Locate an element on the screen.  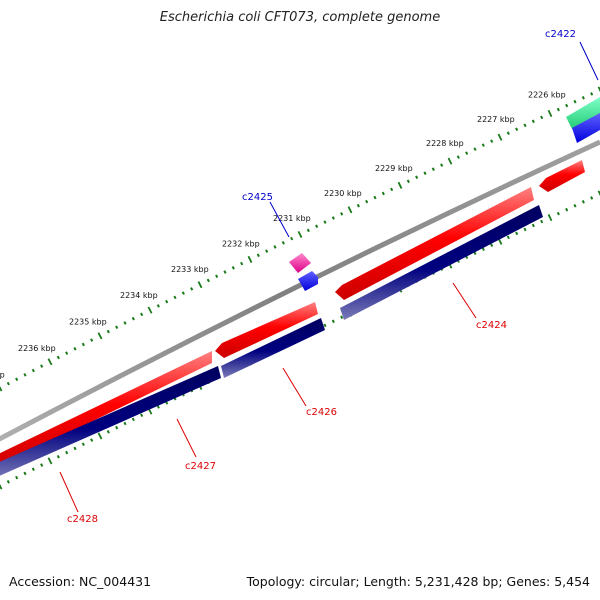
gene-label-c2427: c2427 is located at coordinates (200, 466).